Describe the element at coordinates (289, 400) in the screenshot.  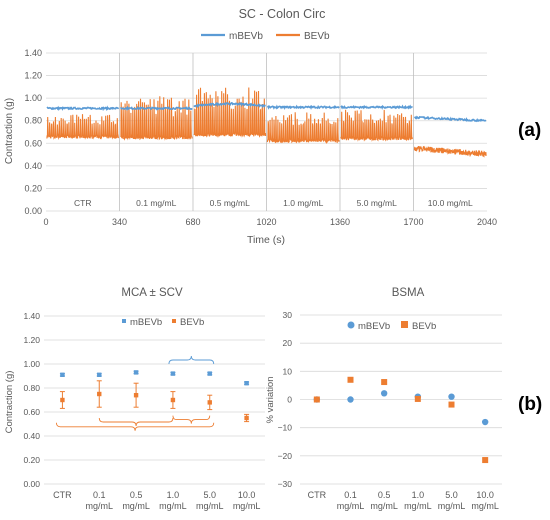
I see `bsma-ytick-label: 0` at that location.